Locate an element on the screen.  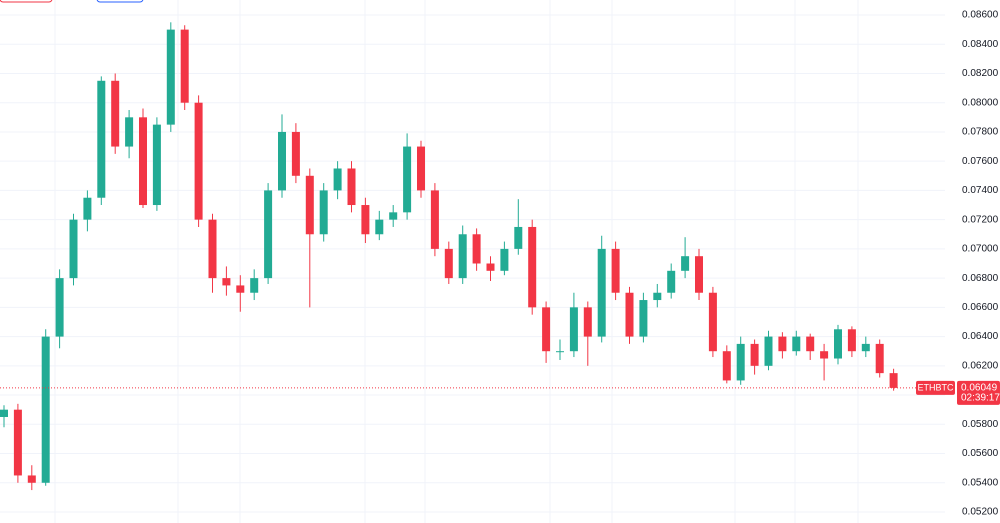
y-tick-label: 0.08200 is located at coordinates (980, 73).